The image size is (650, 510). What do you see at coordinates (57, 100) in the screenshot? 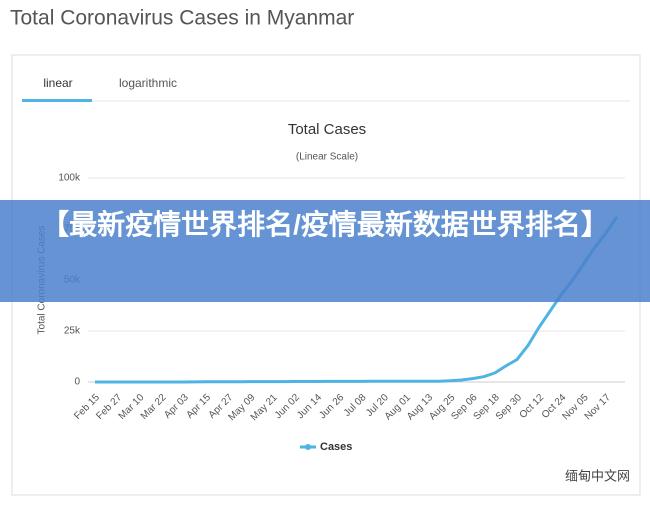
I see `tab-underline` at bounding box center [57, 100].